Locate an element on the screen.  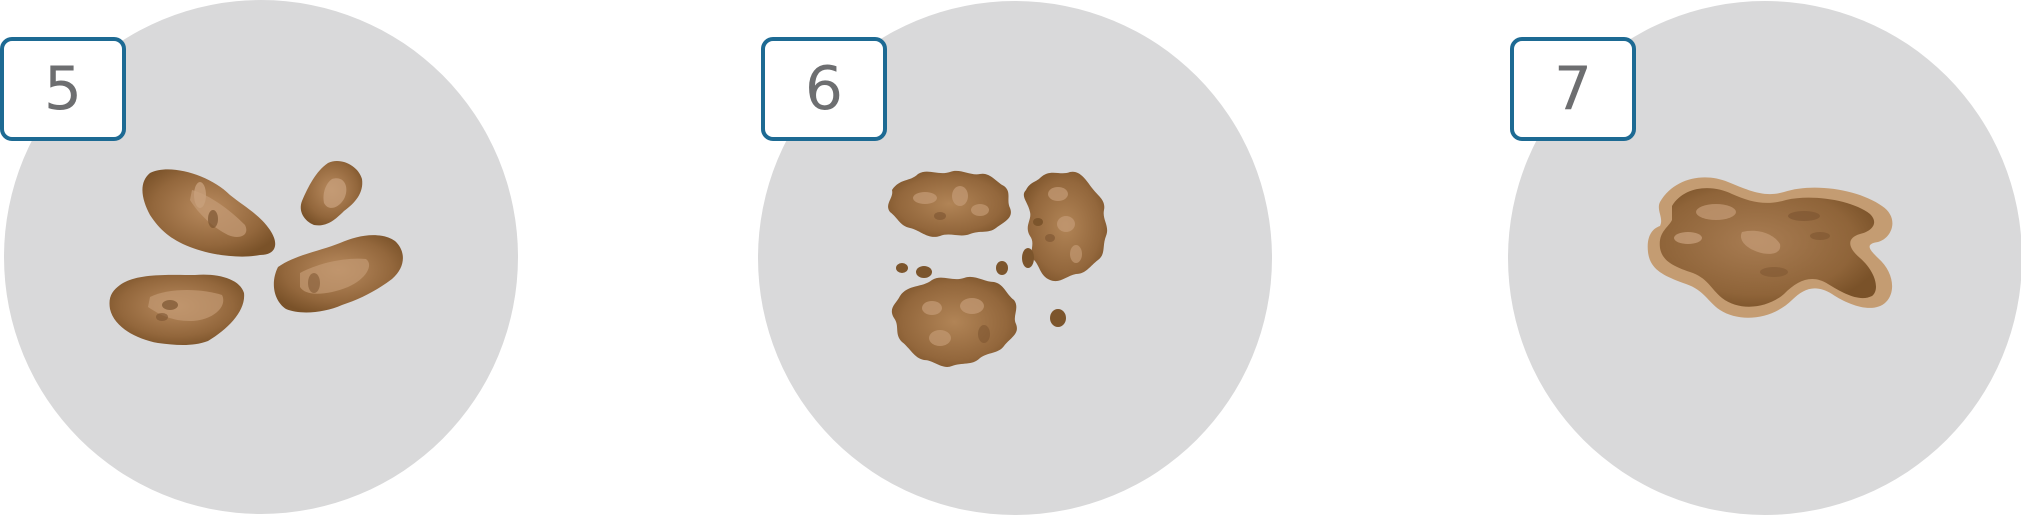
badge-number: 5 is located at coordinates (63, 89).